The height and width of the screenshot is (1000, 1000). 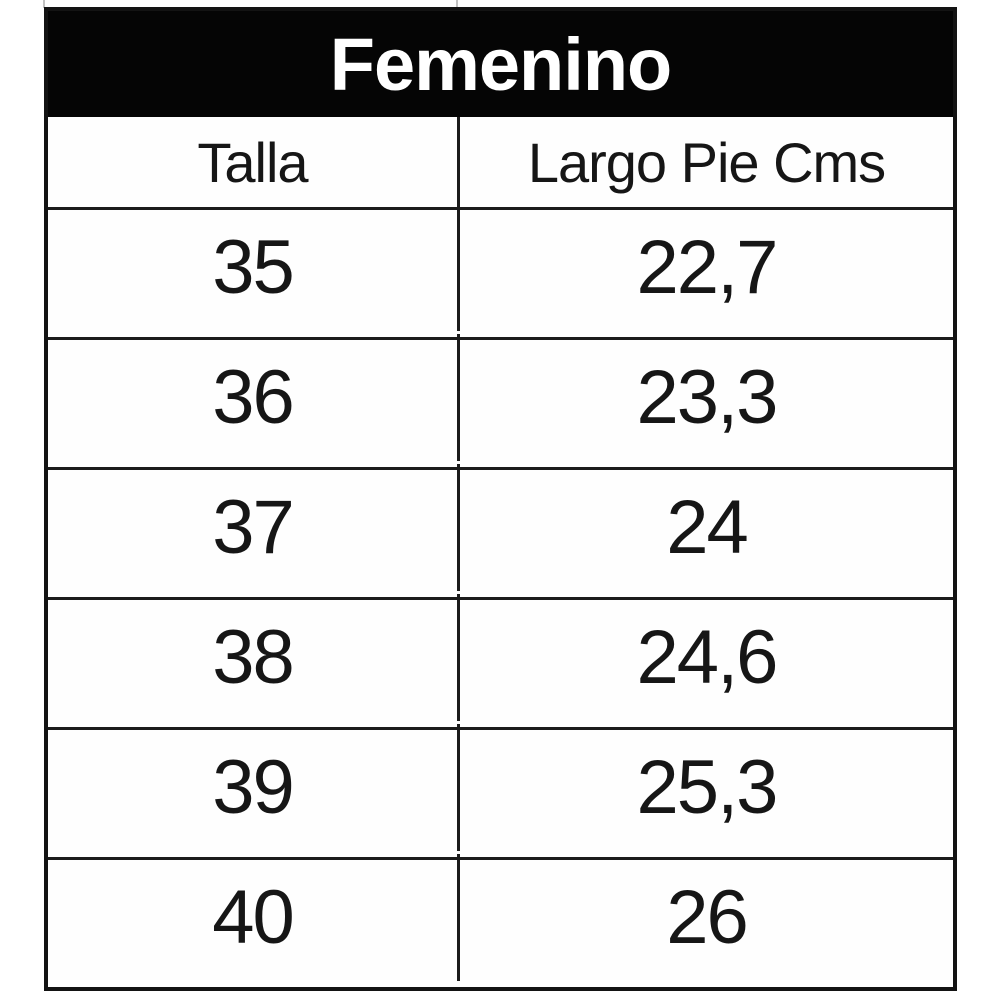 I want to click on table-header-row: Talla Largo Pie Cms, so click(x=500, y=162).